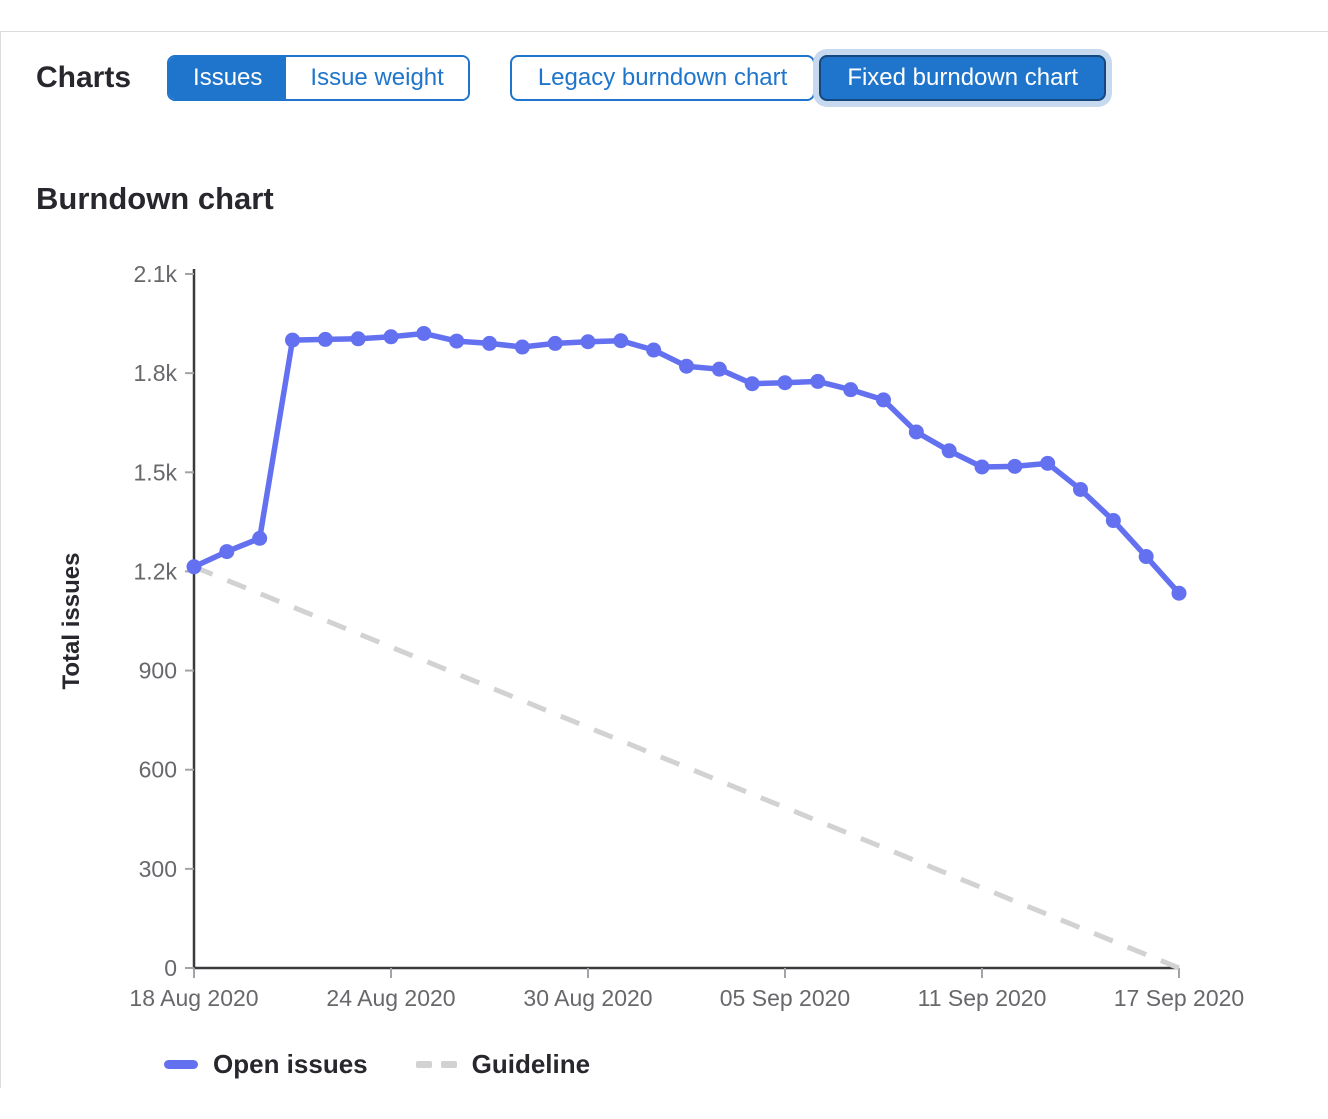  I want to click on x-tick-label: 17 Sep 2020, so click(1179, 998).